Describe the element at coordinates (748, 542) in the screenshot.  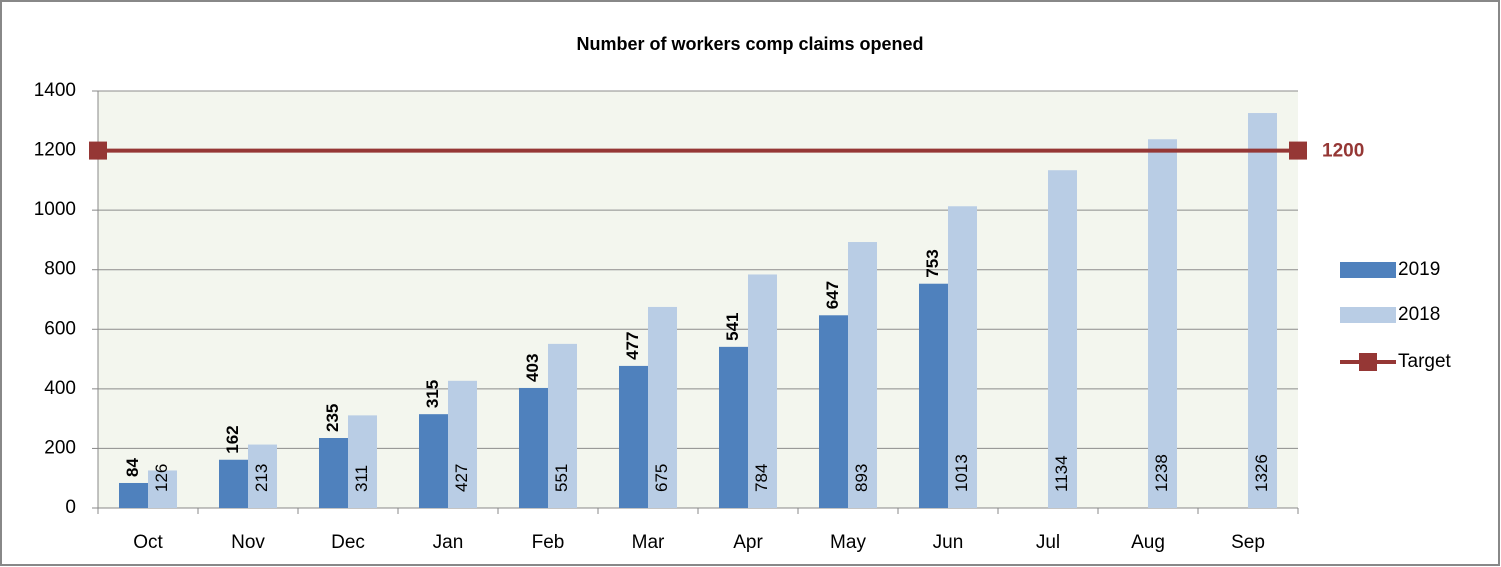
I see `x-tick-label: Apr` at that location.